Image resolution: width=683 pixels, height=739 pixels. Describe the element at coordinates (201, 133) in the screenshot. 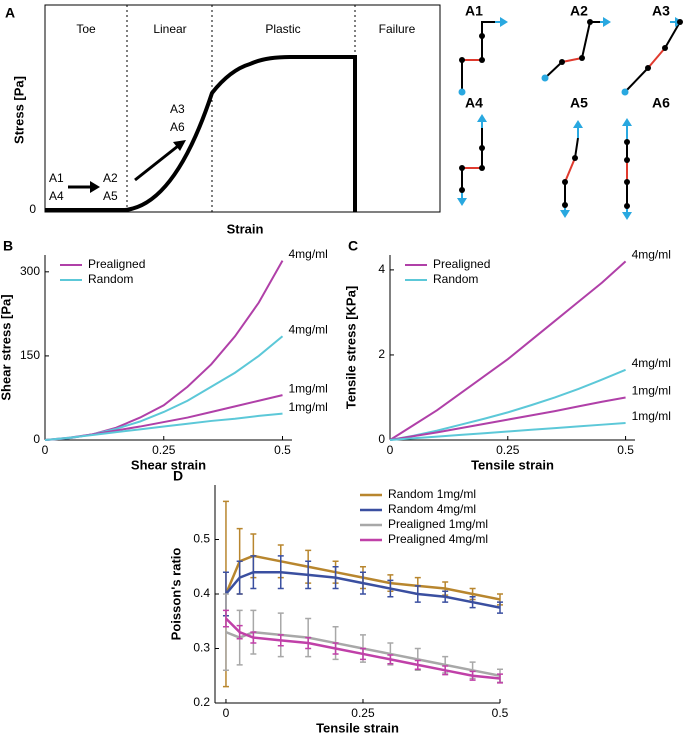

I see `schematic-curve` at that location.